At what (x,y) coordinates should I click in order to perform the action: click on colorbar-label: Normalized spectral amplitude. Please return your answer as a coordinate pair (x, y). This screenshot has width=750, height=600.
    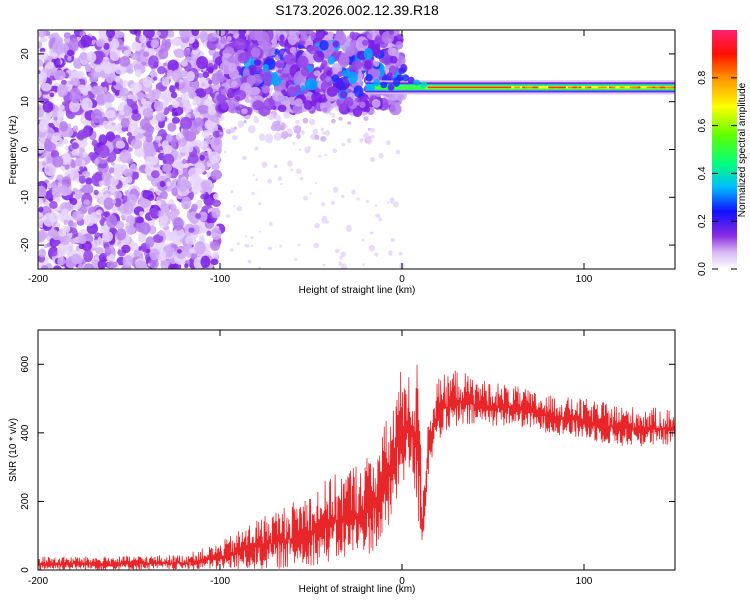
    Looking at the image, I should click on (742, 149).